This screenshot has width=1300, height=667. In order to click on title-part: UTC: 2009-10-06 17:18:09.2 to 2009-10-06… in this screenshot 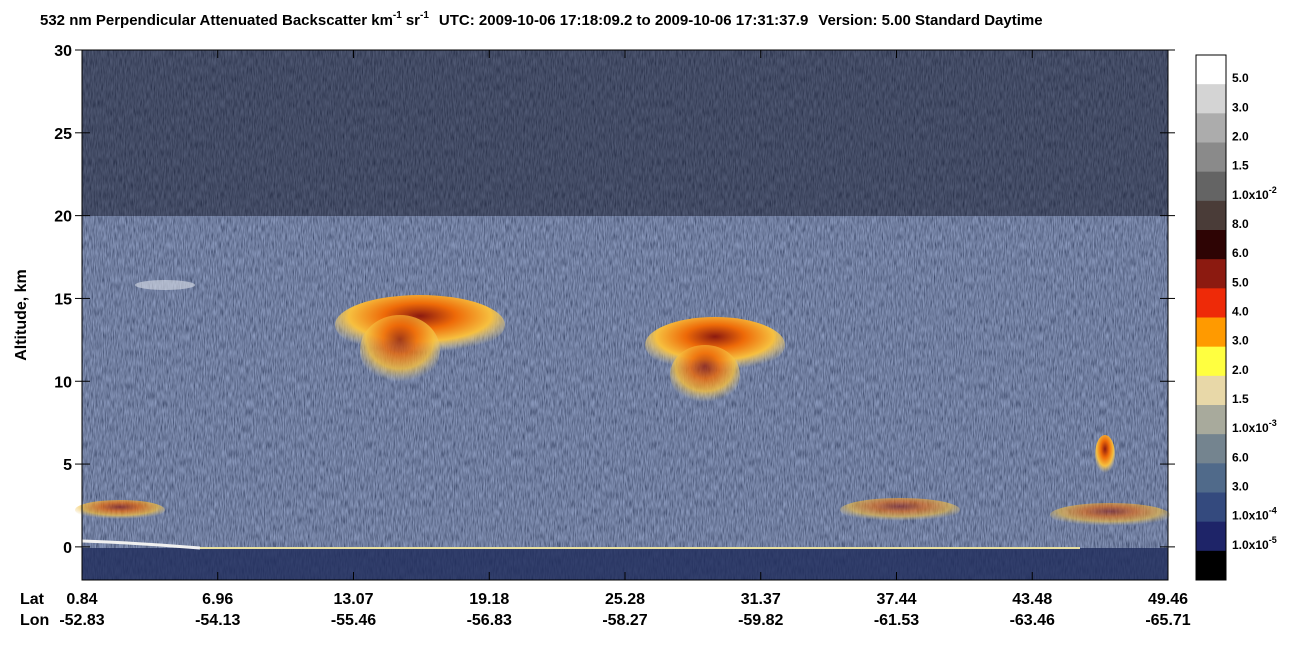, I will do `click(623, 20)`.